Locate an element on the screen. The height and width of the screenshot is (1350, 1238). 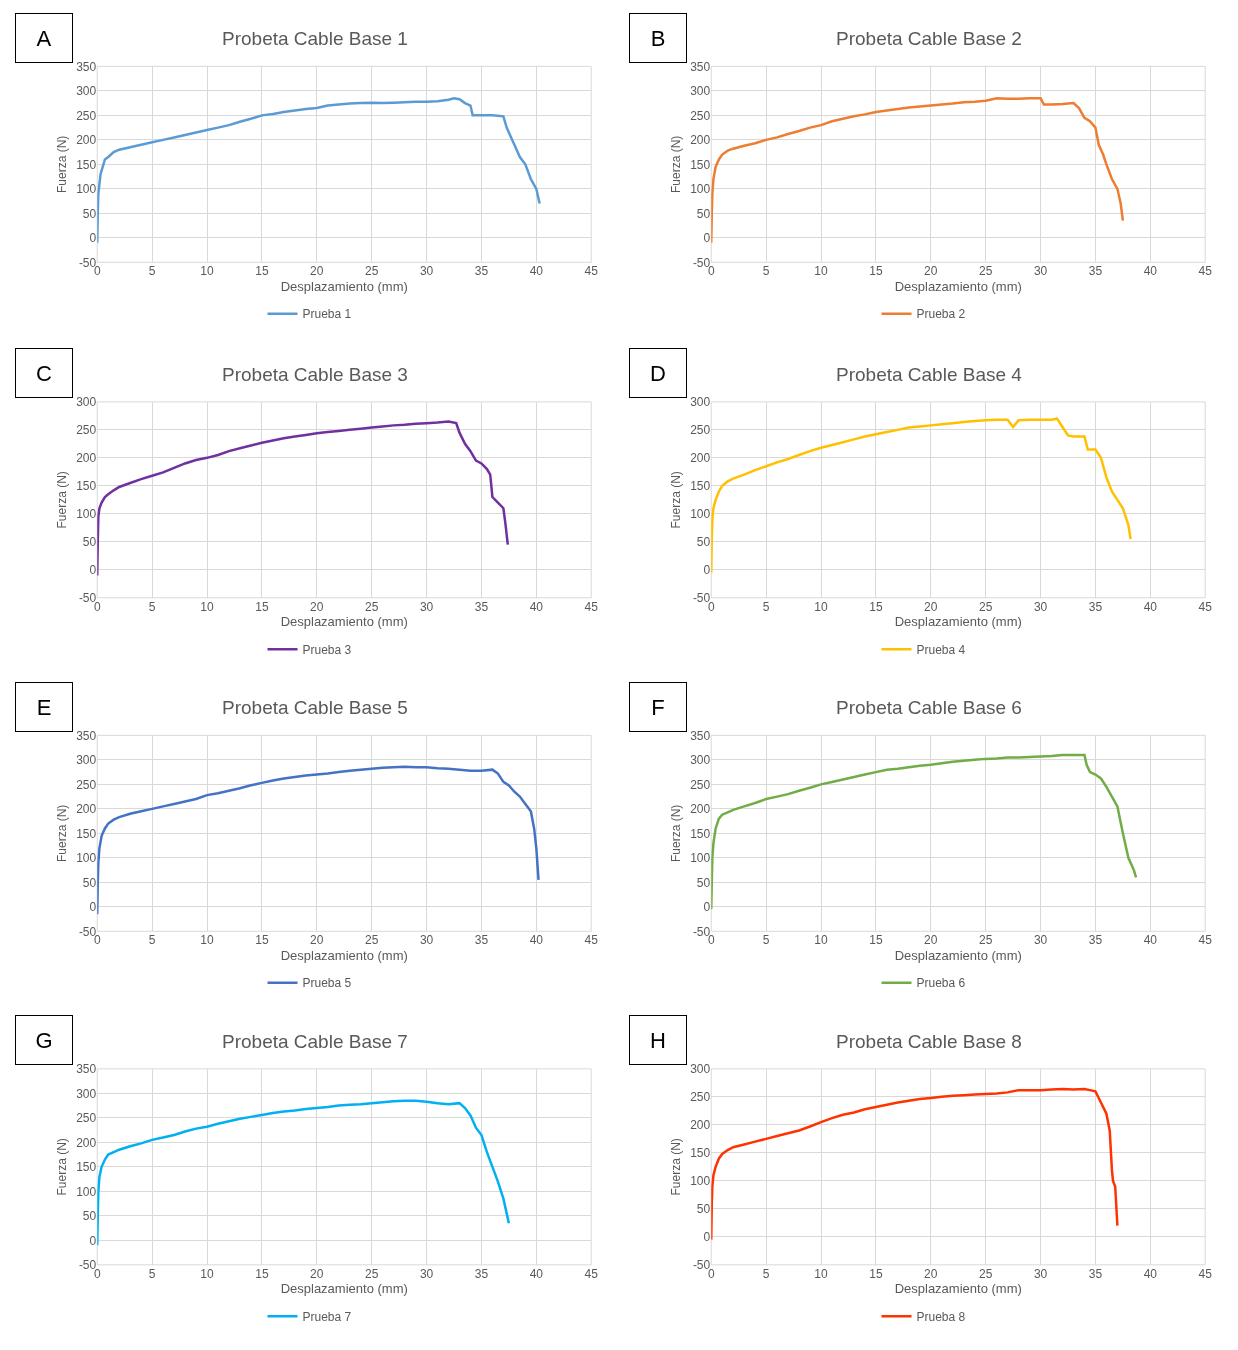
chart-title: Probeta Cable Base 7 is located at coordinates (315, 1041).